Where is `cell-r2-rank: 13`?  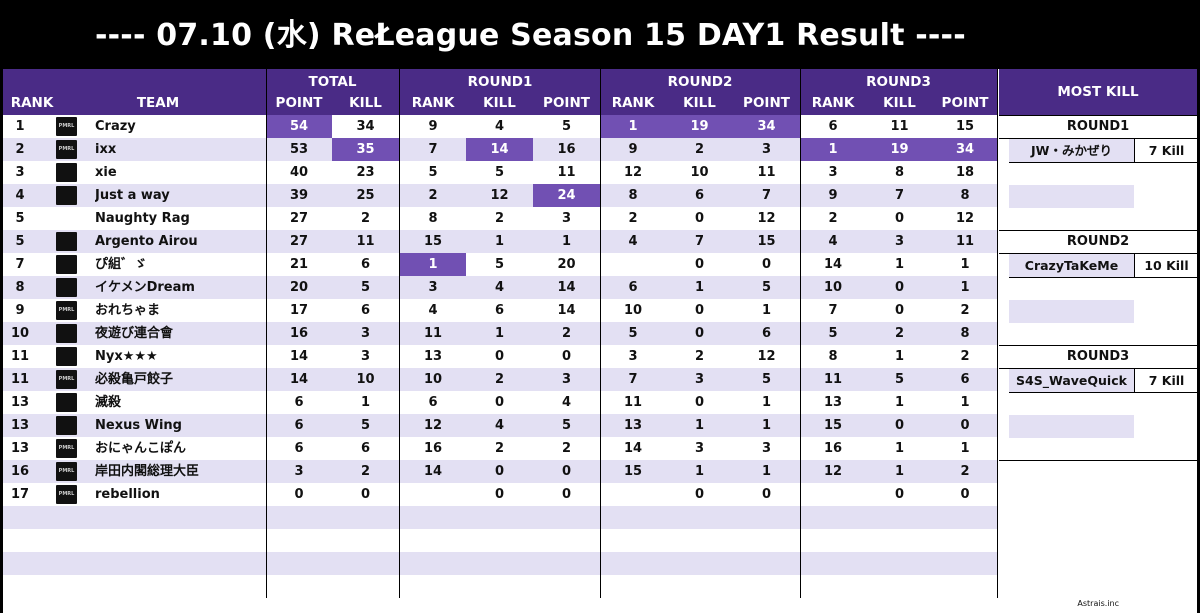 cell-r2-rank: 13 is located at coordinates (633, 425).